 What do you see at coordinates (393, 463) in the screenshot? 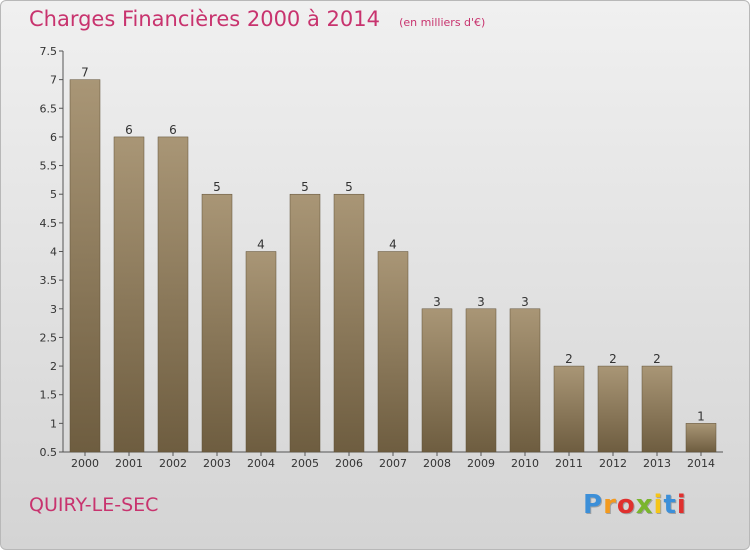
I see `x-tick-label: 2007` at bounding box center [393, 463].